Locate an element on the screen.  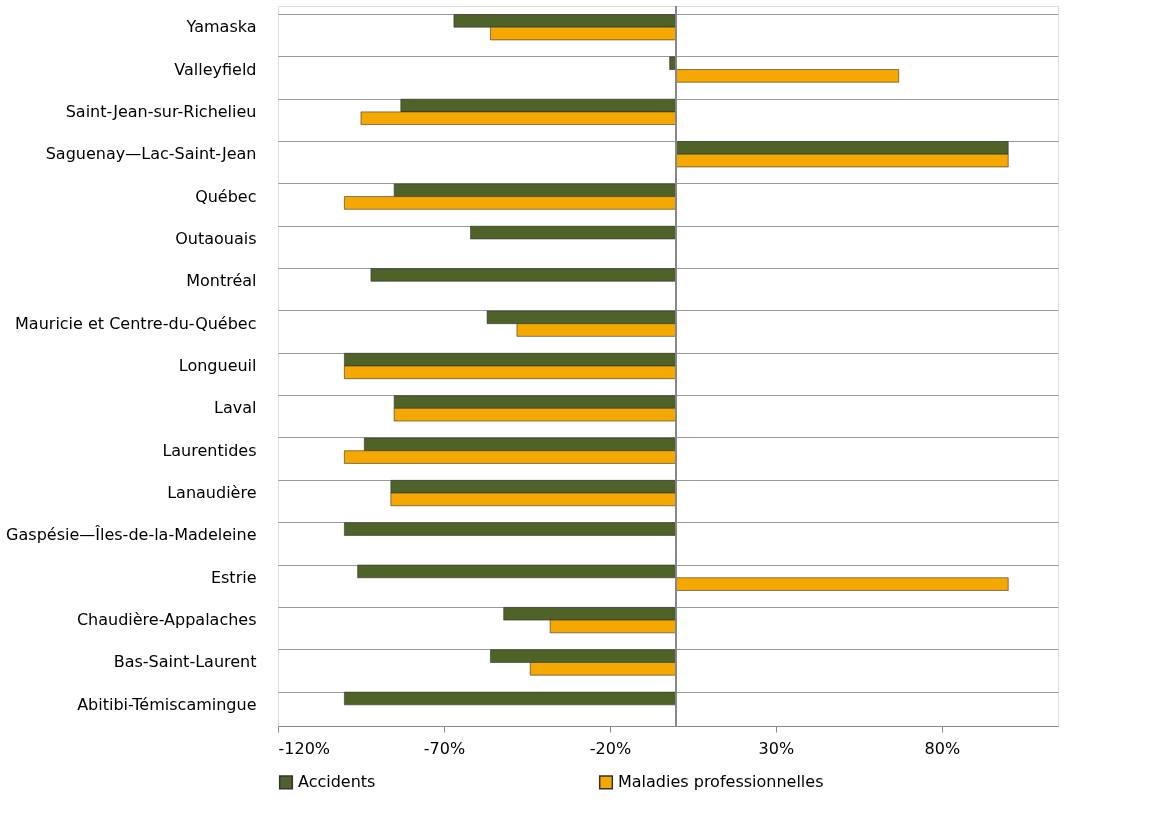
y-tick-label: Québec is located at coordinates (226, 196).